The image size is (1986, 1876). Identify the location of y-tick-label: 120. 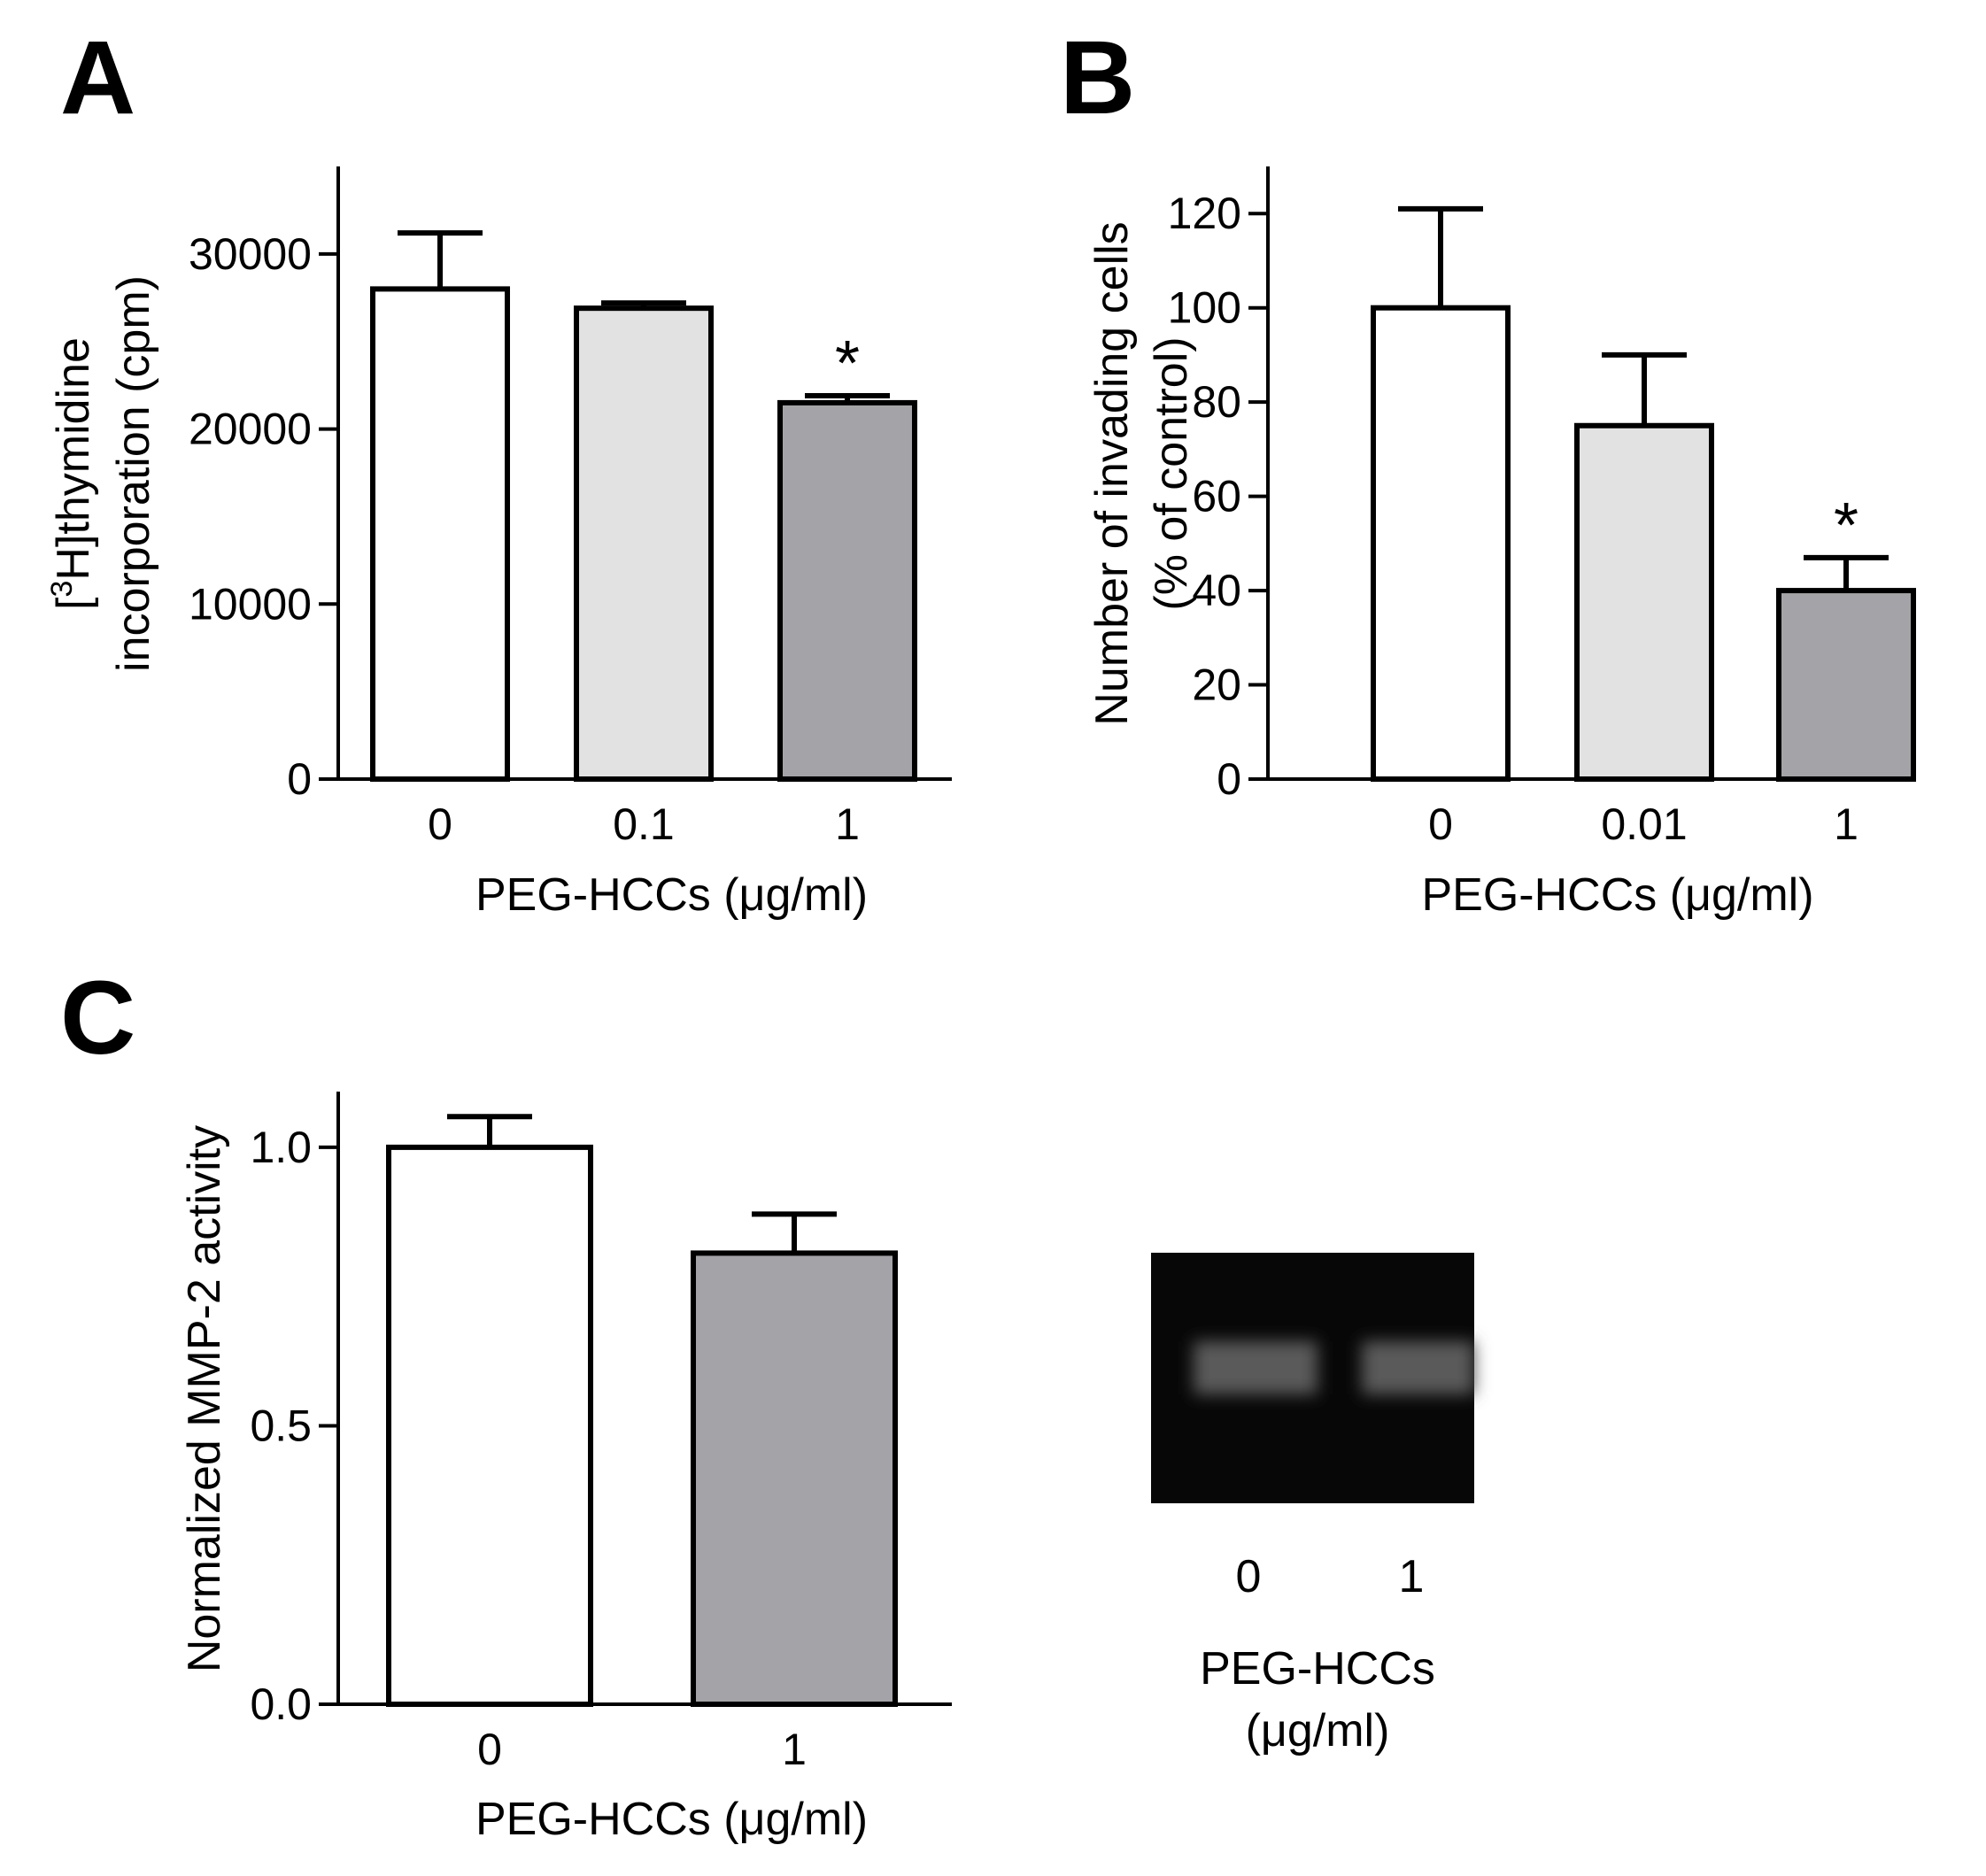
(1204, 213).